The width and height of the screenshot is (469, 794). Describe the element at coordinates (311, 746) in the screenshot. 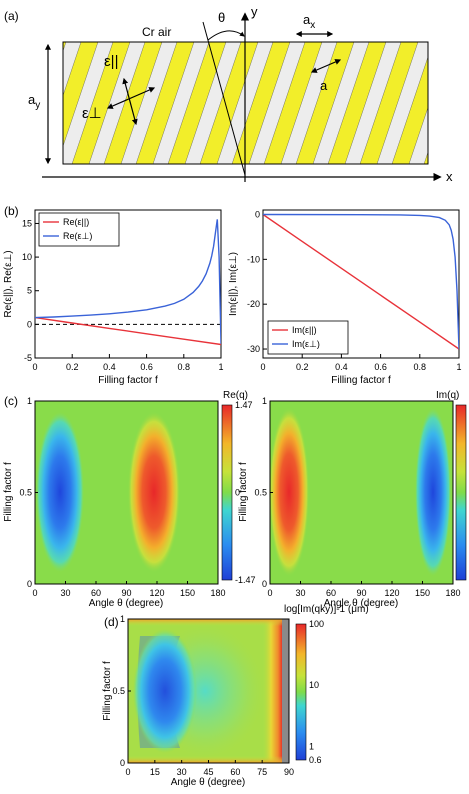

I see `colorbar-tick-label: 1` at that location.